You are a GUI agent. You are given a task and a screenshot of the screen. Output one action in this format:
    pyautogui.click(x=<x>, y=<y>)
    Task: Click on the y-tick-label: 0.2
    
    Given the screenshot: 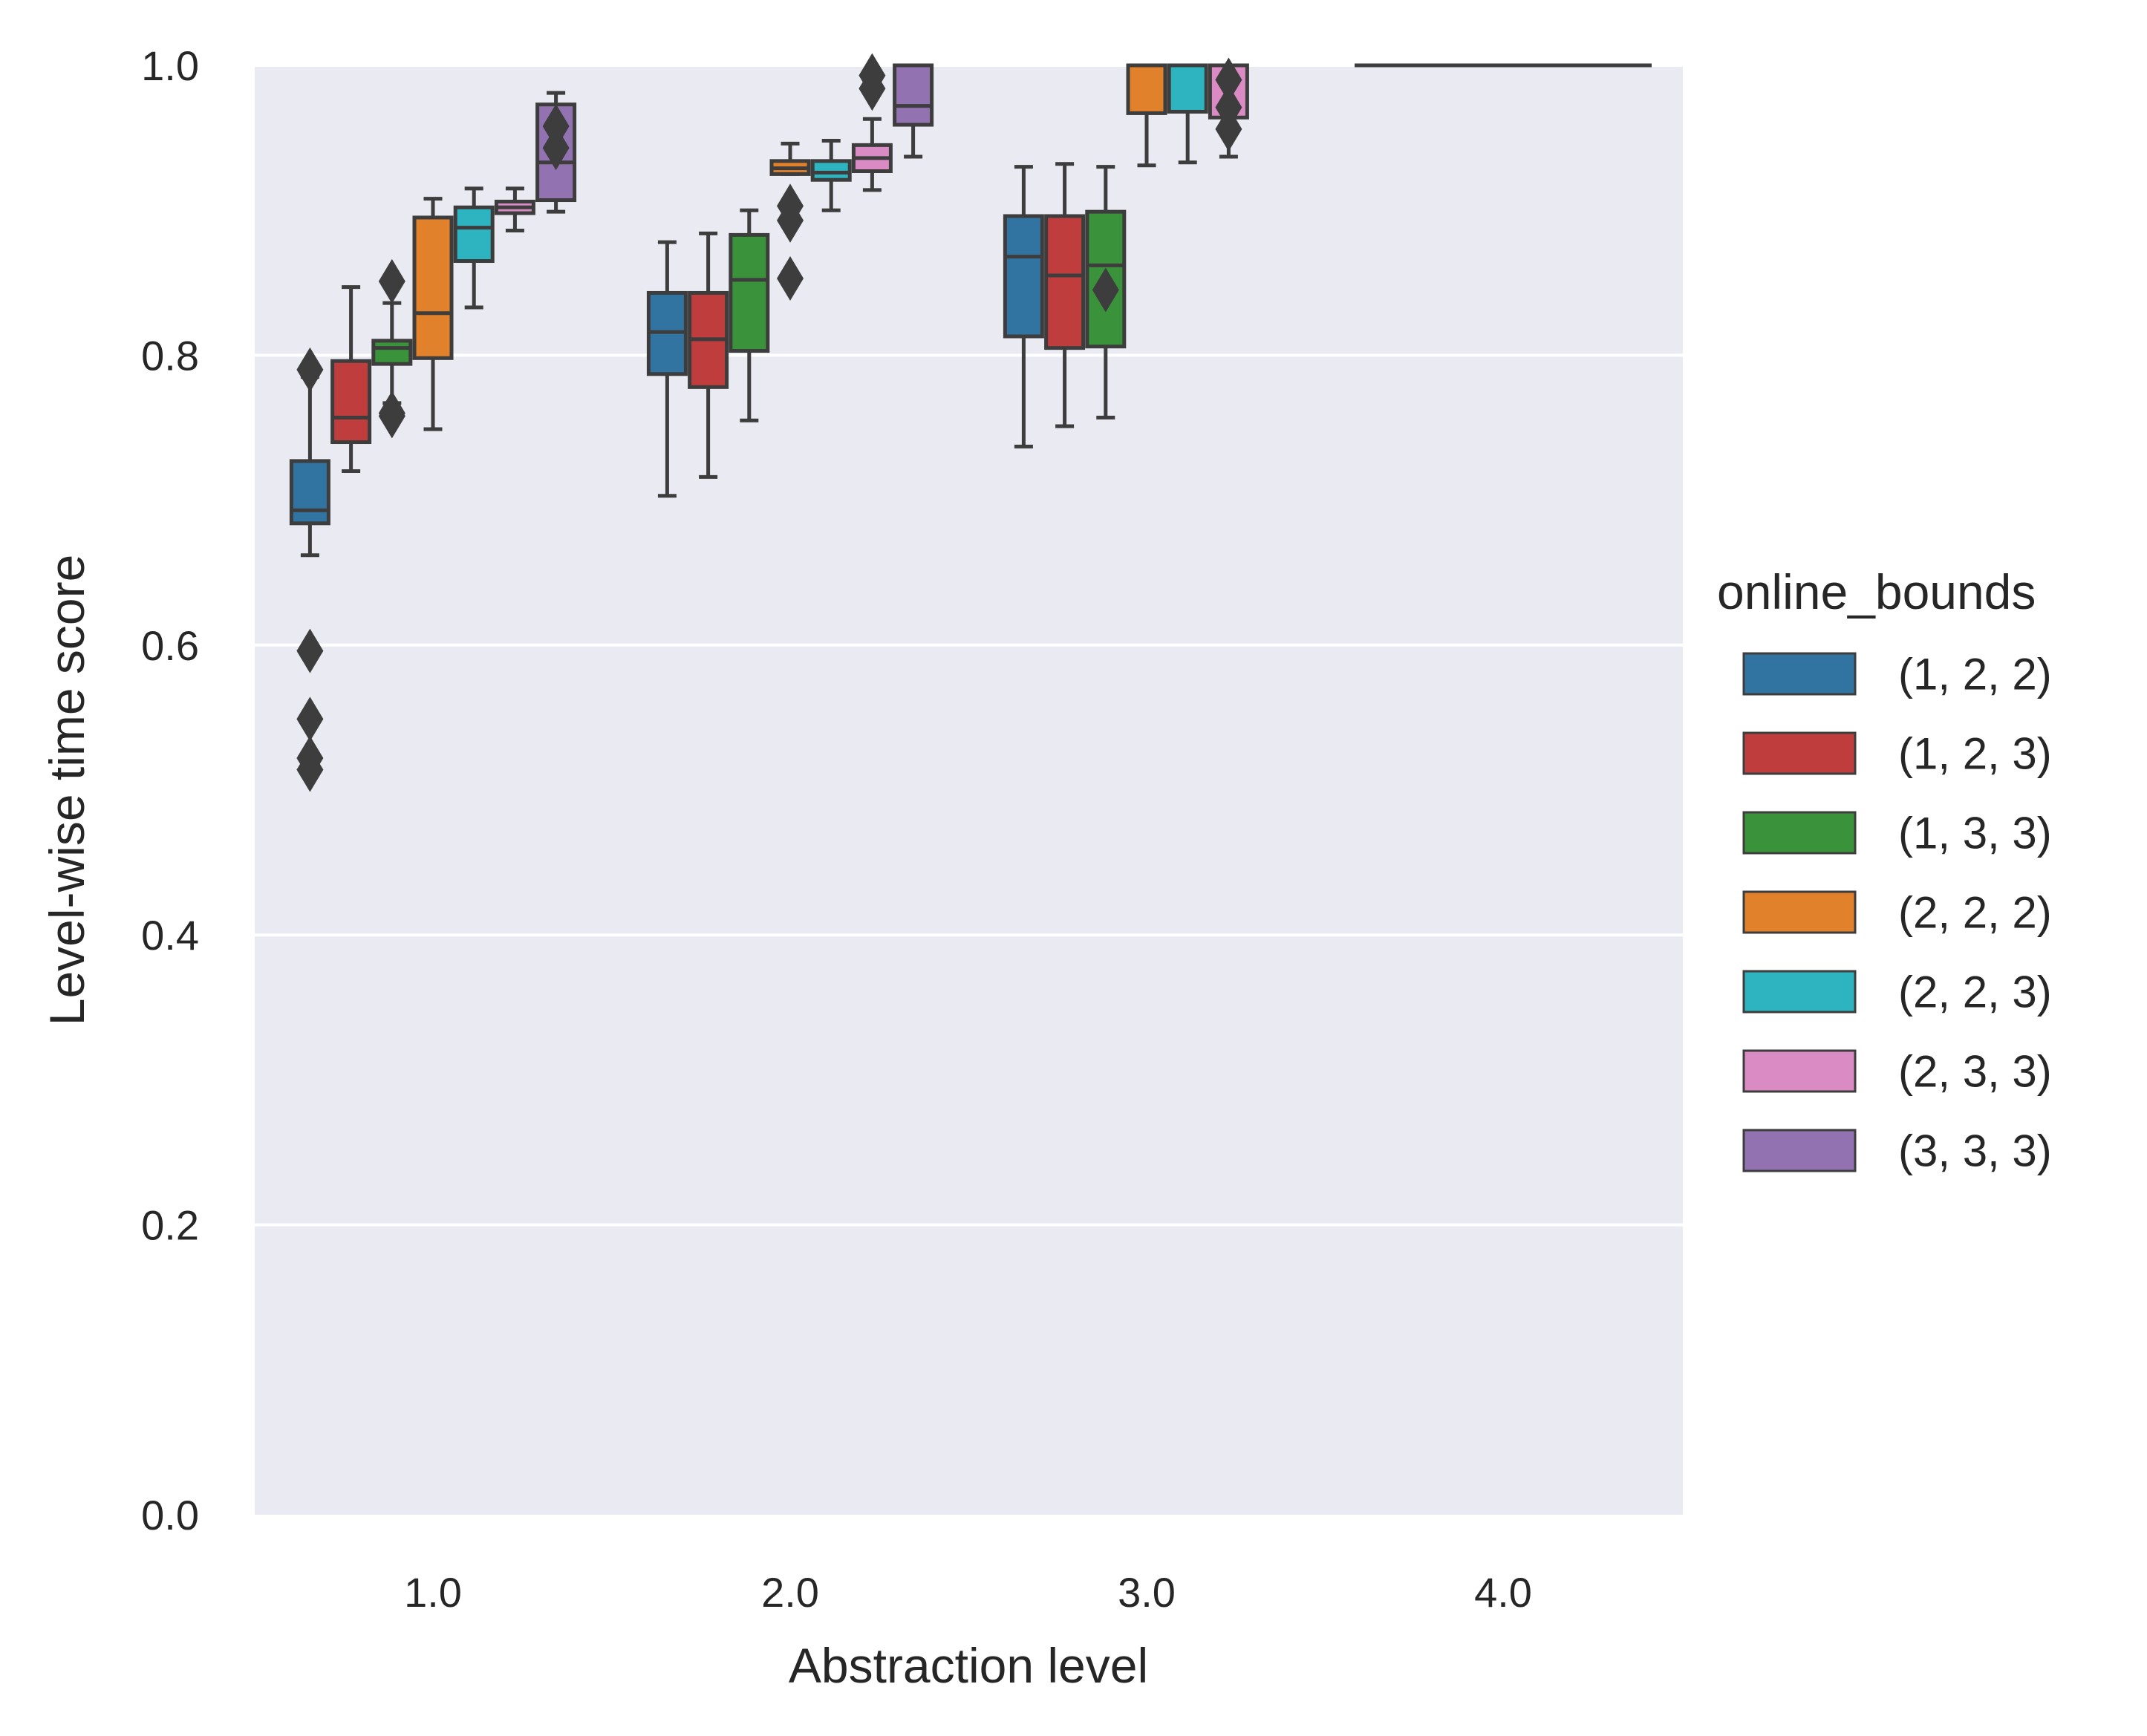 What is the action you would take?
    pyautogui.click(x=170, y=1225)
    